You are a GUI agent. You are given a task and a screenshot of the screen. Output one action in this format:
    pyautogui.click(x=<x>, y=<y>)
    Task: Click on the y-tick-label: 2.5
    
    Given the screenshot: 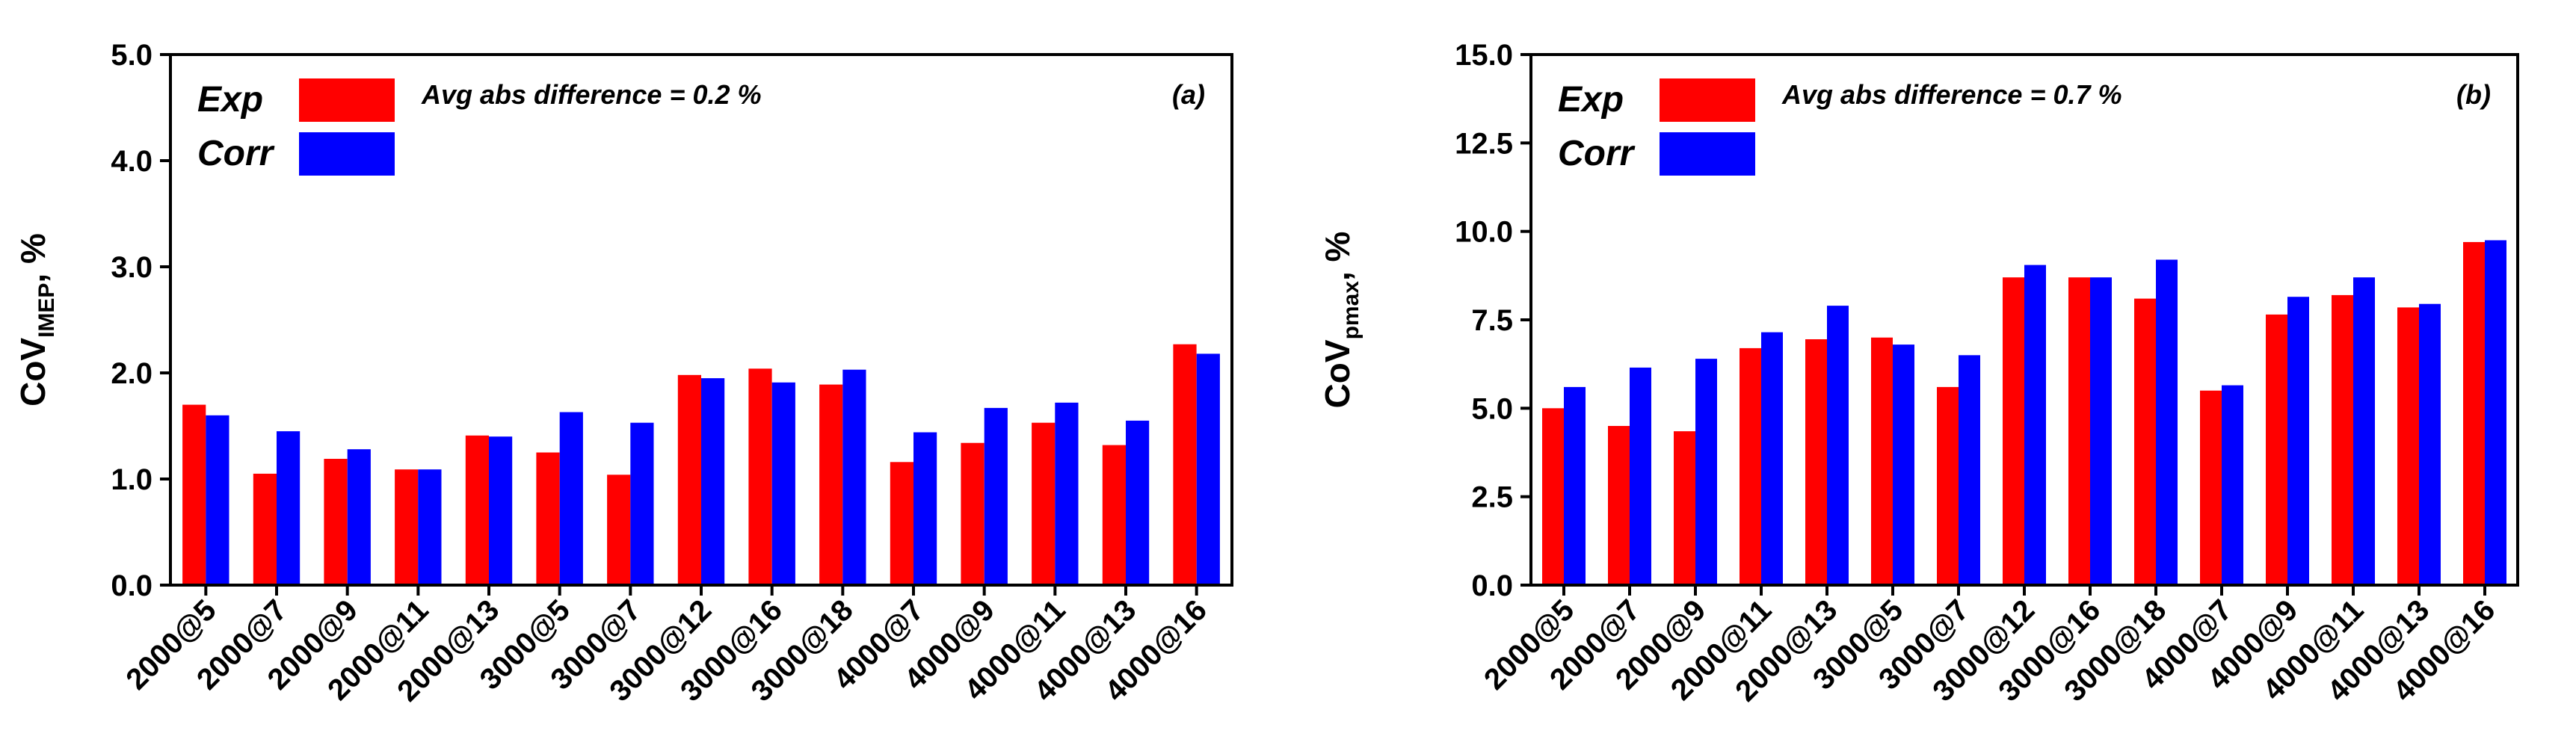 What is the action you would take?
    pyautogui.click(x=1492, y=497)
    